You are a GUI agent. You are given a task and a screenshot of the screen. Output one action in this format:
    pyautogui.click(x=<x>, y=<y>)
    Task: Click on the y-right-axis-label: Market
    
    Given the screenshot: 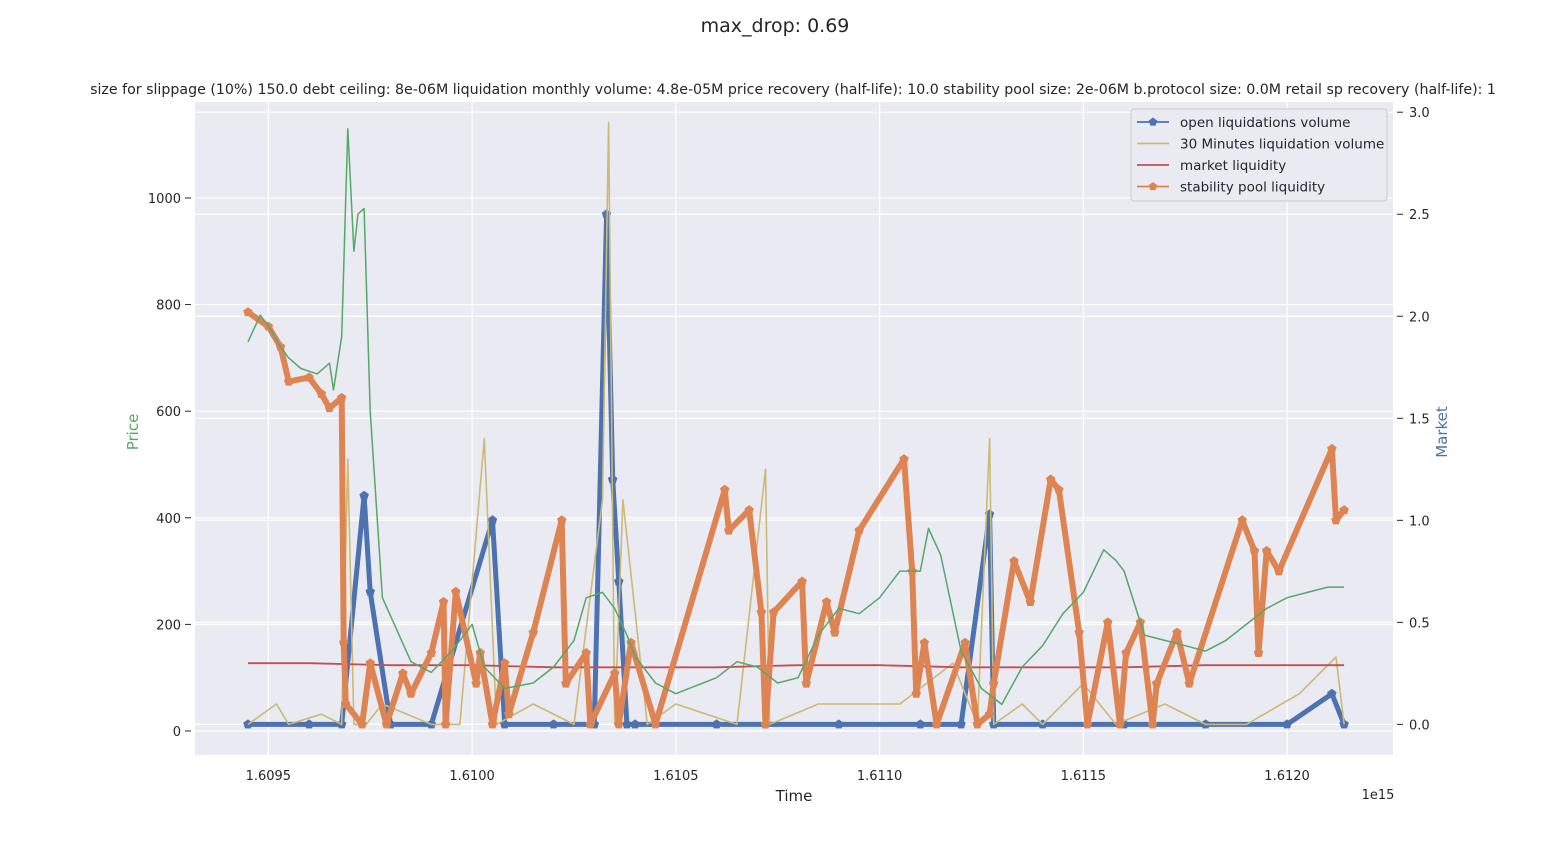 What is the action you would take?
    pyautogui.click(x=1442, y=432)
    